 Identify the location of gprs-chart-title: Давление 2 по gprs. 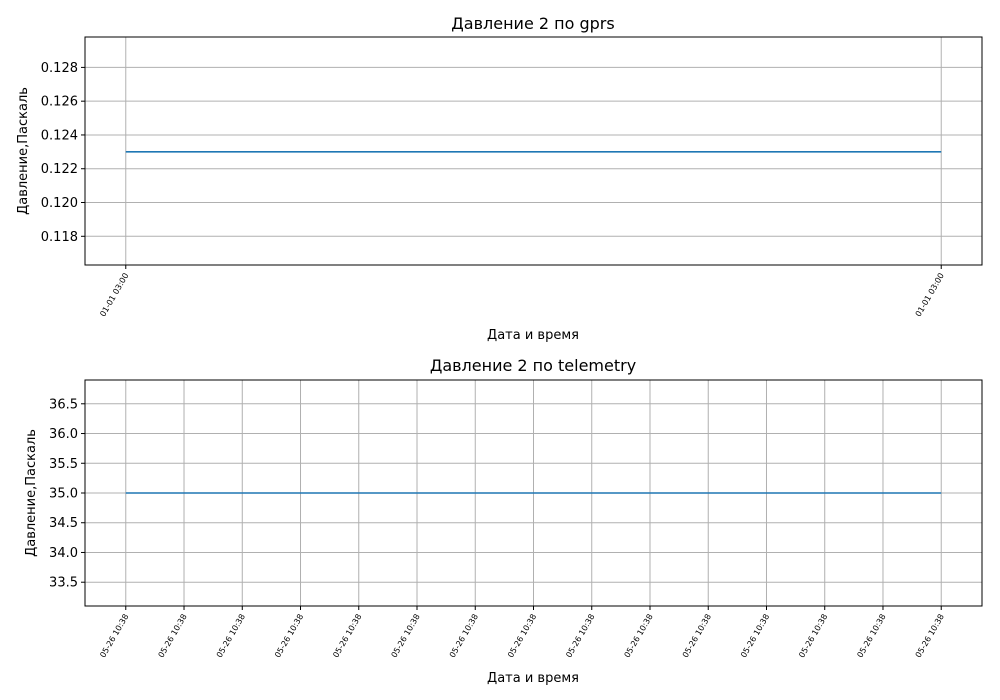
(532, 23).